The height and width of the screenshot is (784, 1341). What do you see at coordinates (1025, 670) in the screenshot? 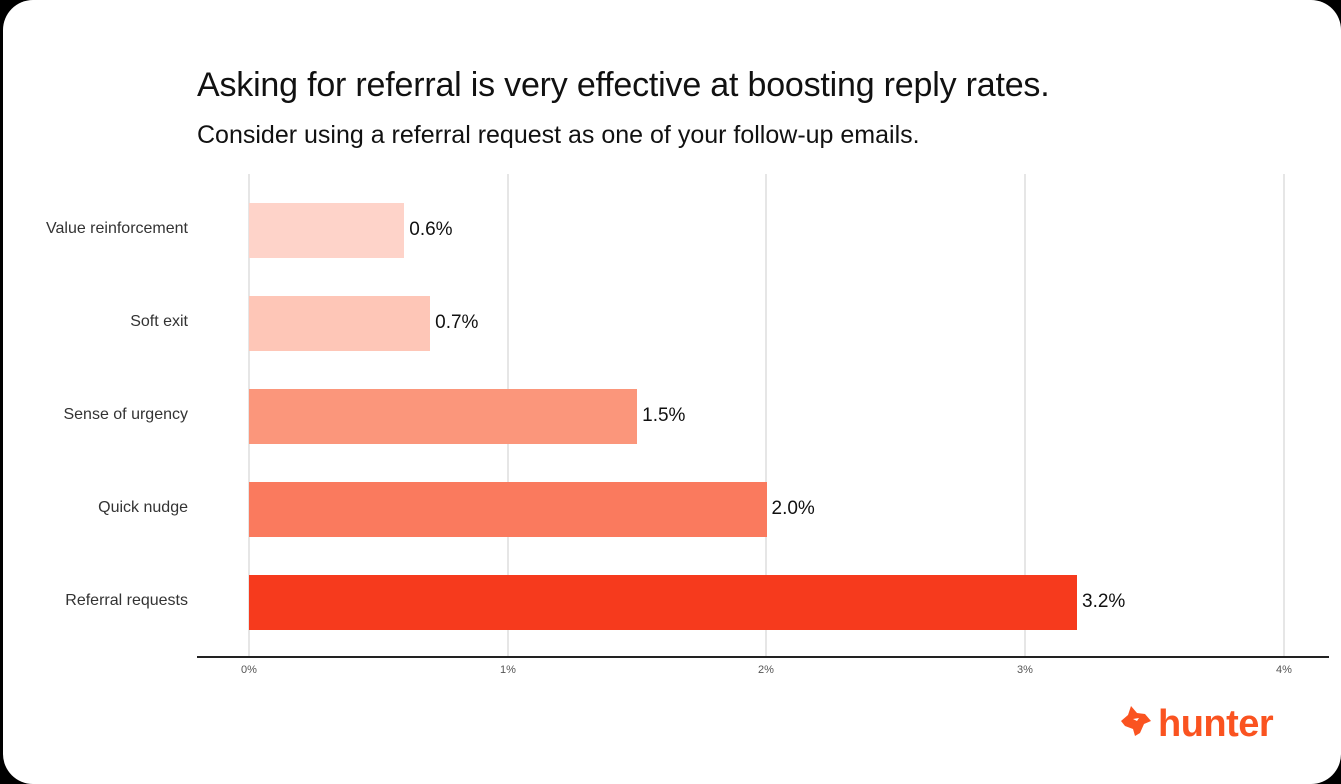
I see `x-tick-label: 3%` at bounding box center [1025, 670].